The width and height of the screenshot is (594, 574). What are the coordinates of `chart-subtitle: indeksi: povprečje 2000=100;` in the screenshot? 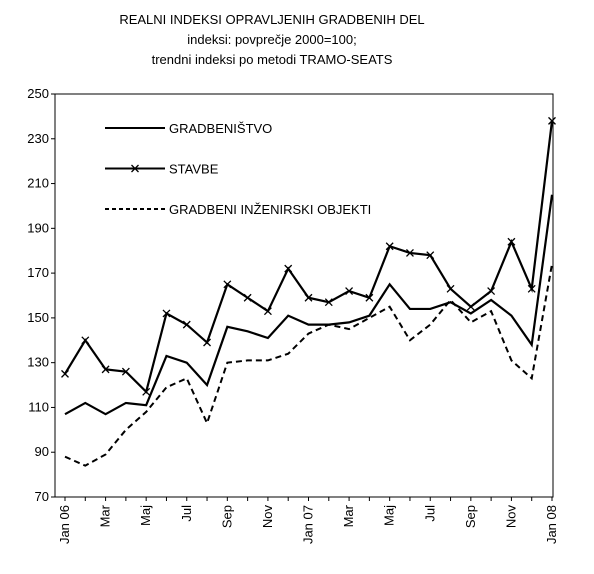 It's located at (271, 39).